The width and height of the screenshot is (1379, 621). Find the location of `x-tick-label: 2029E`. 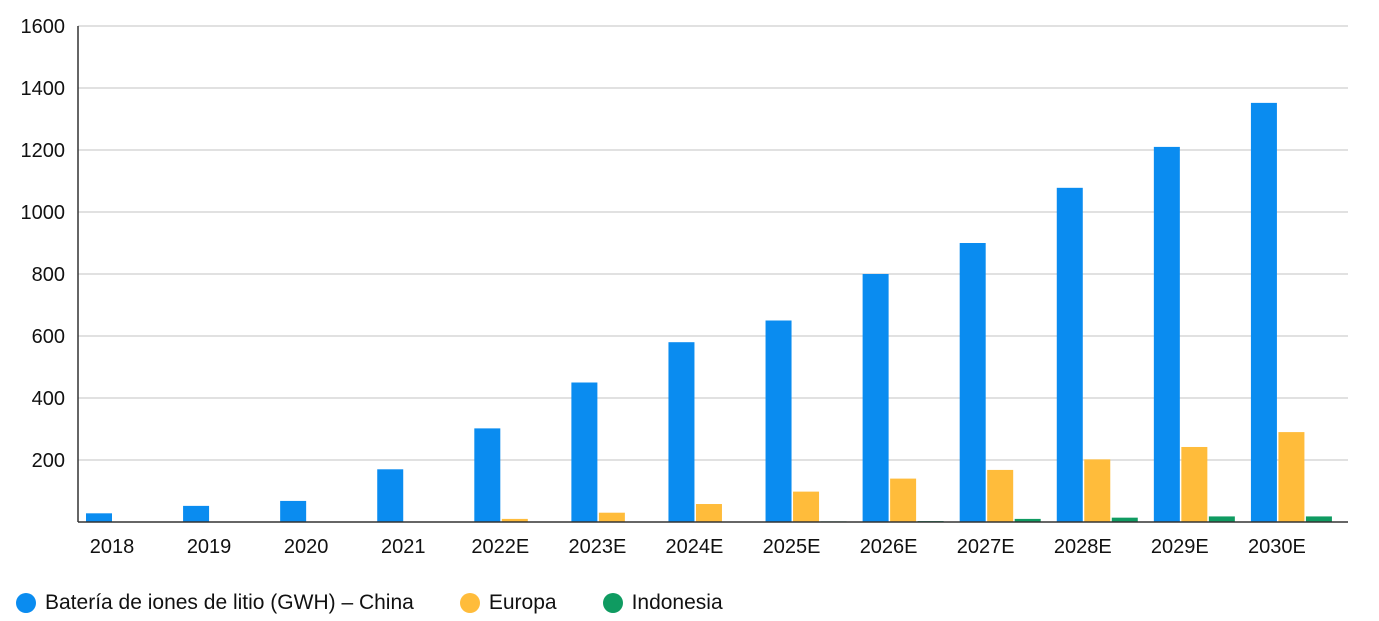

x-tick-label: 2029E is located at coordinates (1180, 547).